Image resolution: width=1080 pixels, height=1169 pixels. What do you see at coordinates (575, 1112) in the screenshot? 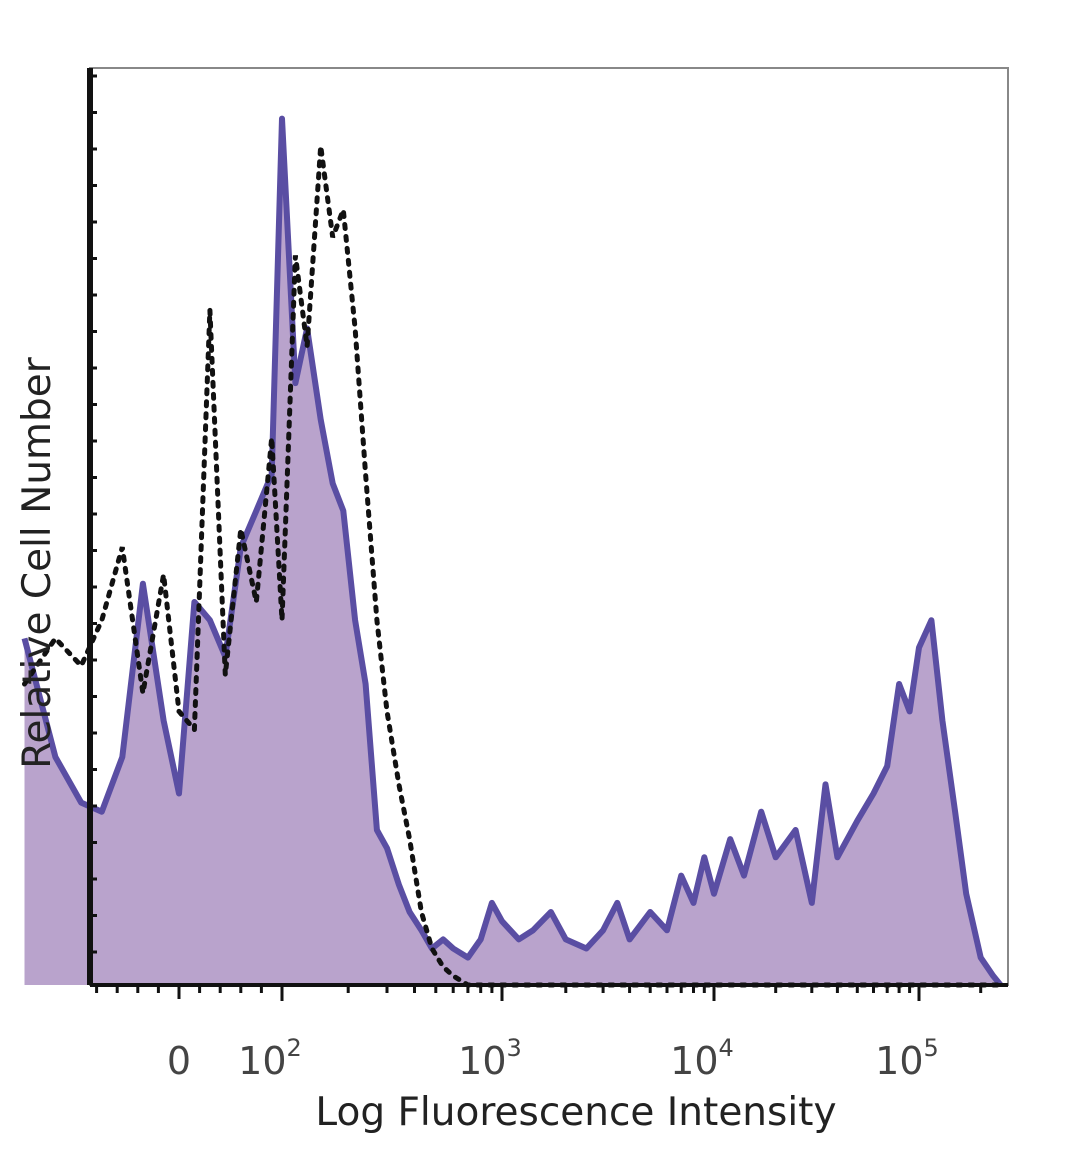
I see `x-axis-title: Log Fluorescence Intensity` at bounding box center [575, 1112].